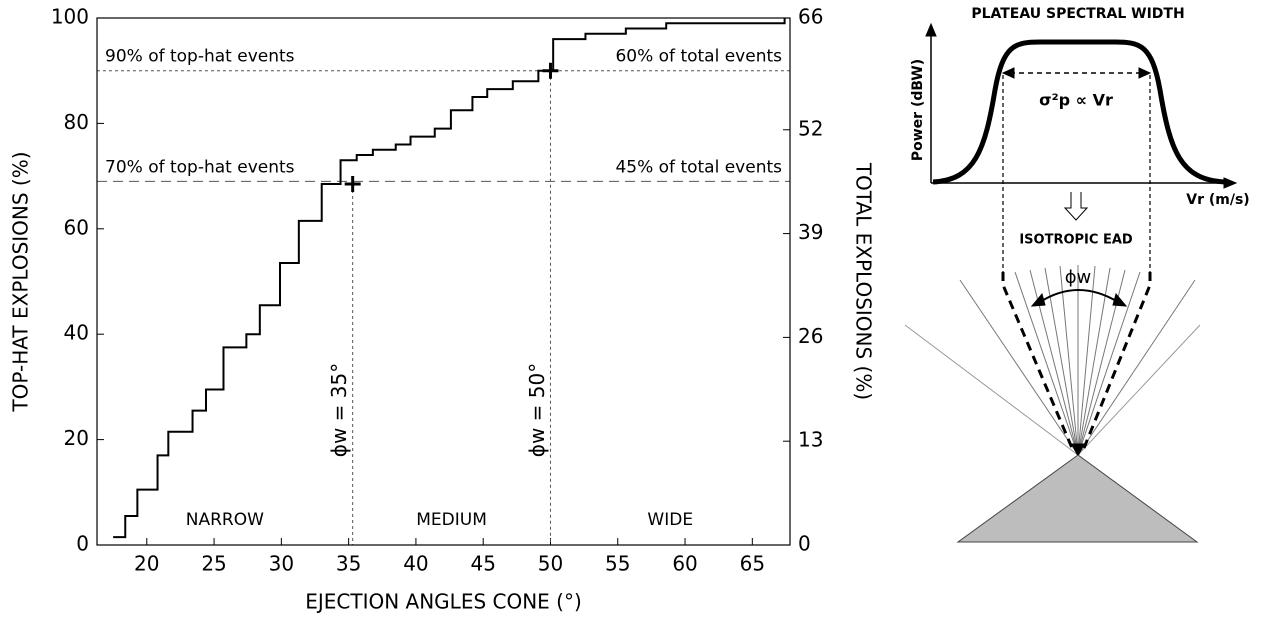  I want to click on x-tick-label: 40, so click(415, 564).